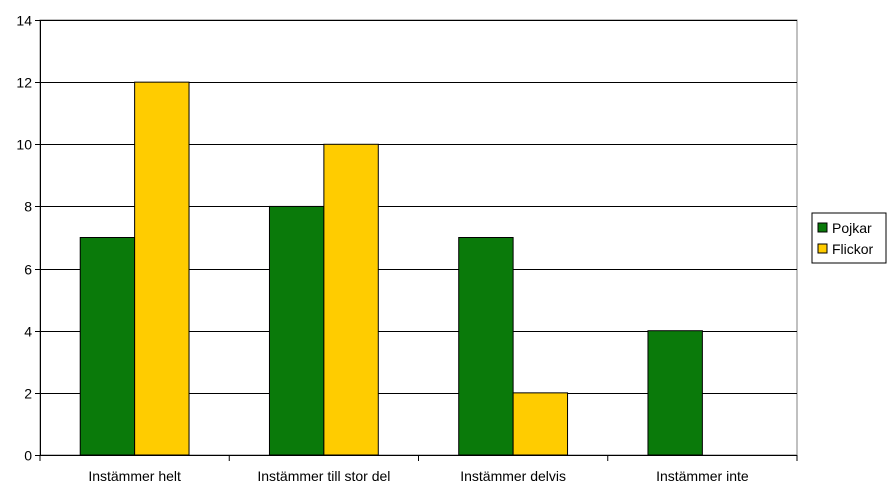 The image size is (890, 489). I want to click on x-category-label: Instämmer till stor del, so click(323, 476).